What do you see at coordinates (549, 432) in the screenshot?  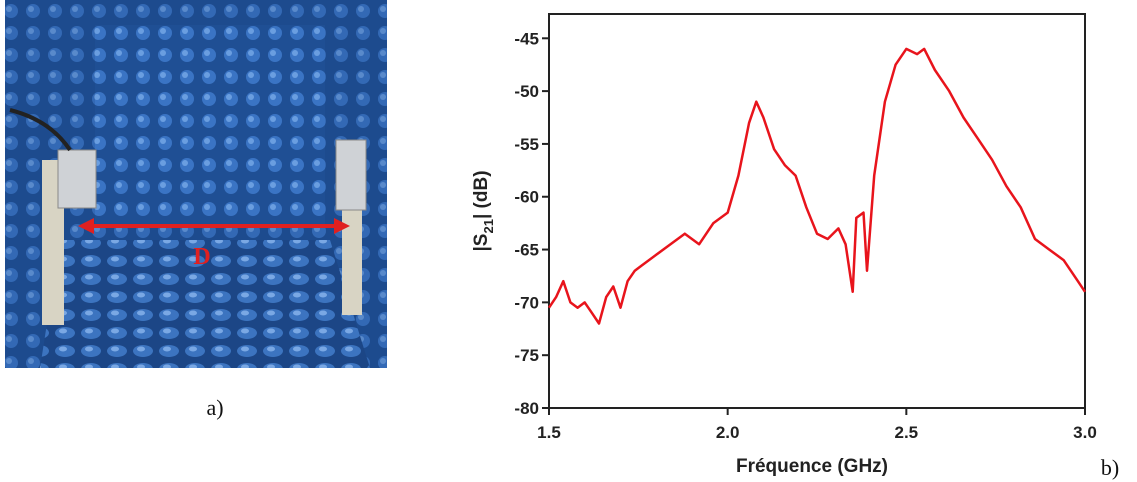 I see `x-tick-label: 1.5` at bounding box center [549, 432].